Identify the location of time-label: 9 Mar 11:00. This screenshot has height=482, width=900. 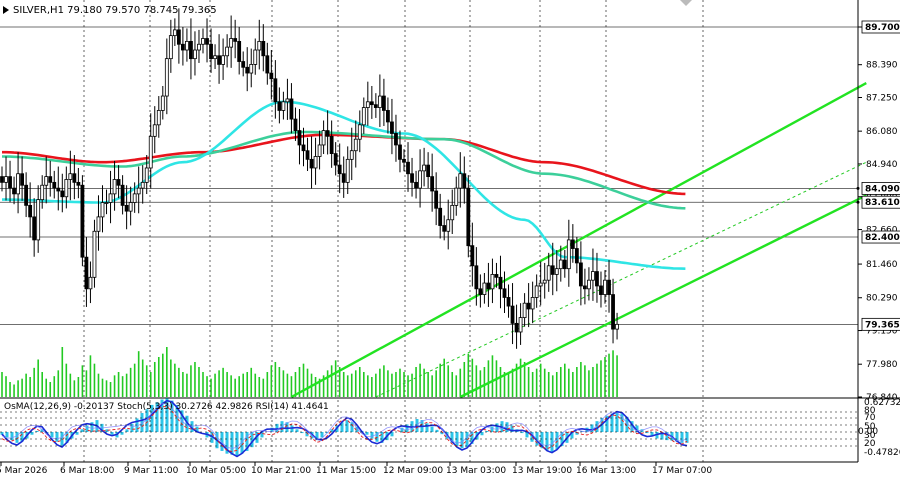
(151, 471).